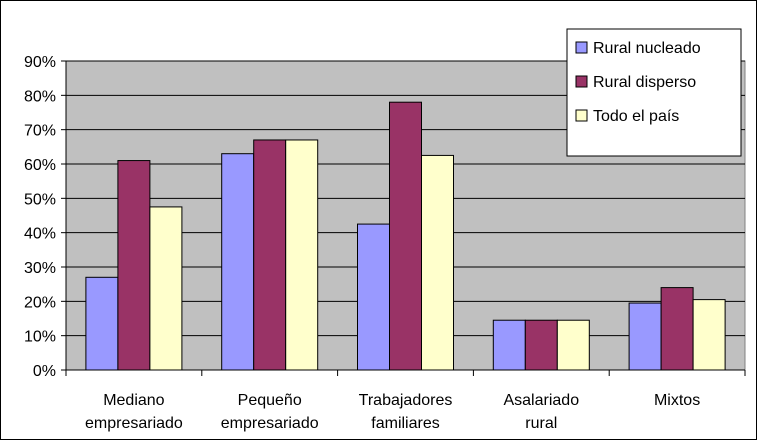  What do you see at coordinates (40, 234) in the screenshot?
I see `y-tick-label: 40%` at bounding box center [40, 234].